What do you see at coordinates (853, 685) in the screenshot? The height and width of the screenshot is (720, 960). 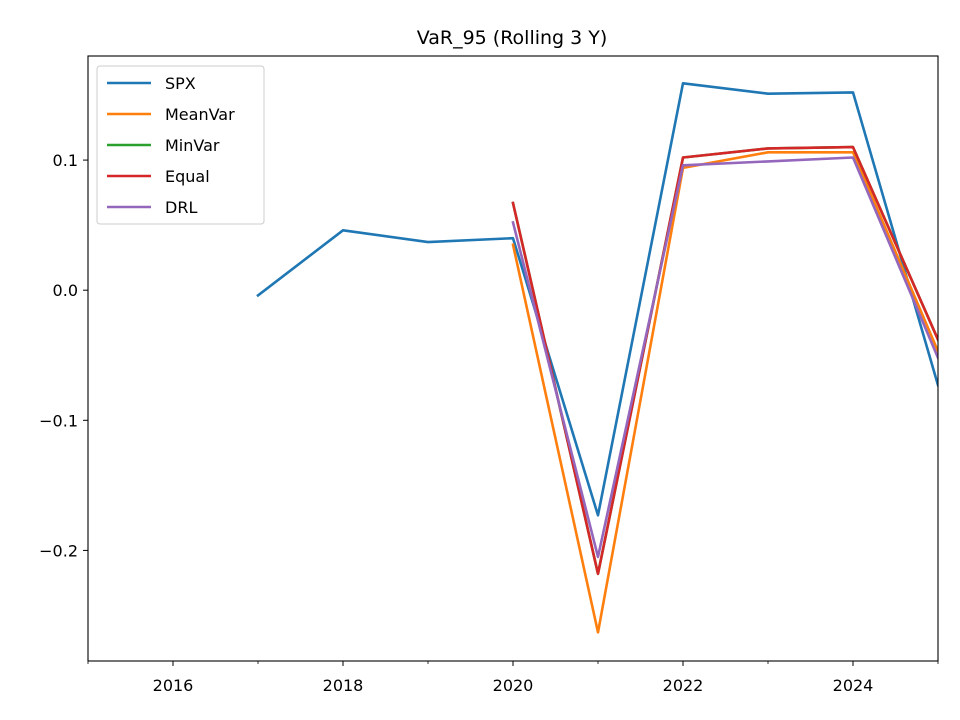 I see `x-tick-label: 2024` at bounding box center [853, 685].